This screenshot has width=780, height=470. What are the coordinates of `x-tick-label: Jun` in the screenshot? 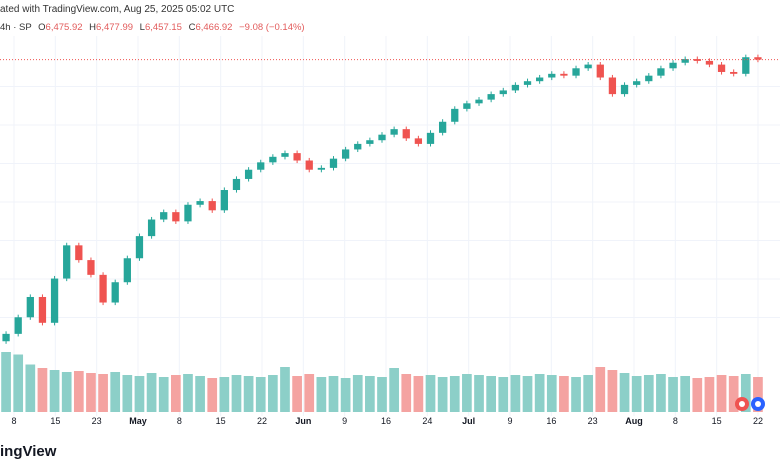 It's located at (303, 421).